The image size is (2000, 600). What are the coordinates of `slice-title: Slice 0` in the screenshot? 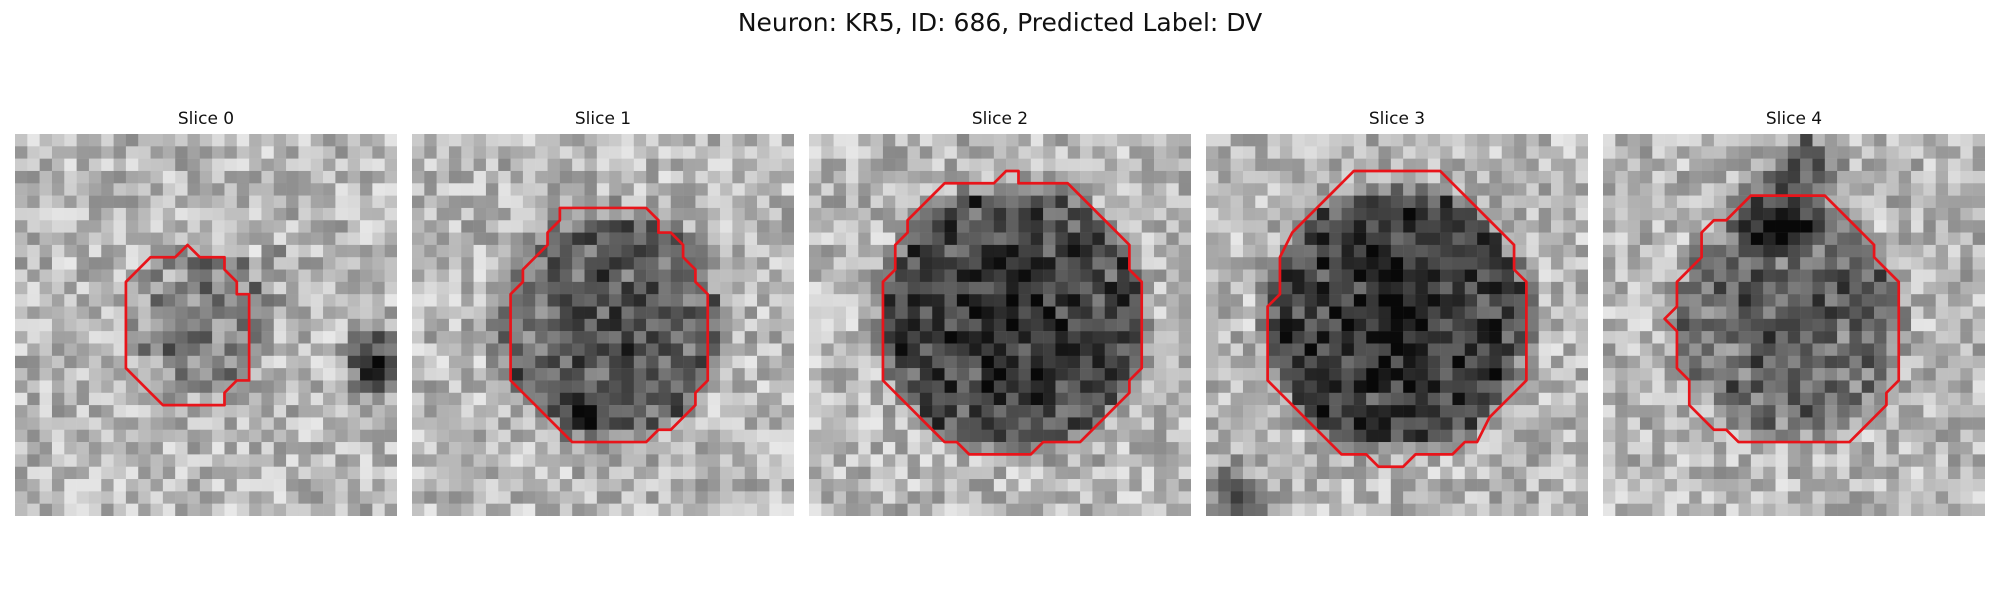 It's located at (206, 119).